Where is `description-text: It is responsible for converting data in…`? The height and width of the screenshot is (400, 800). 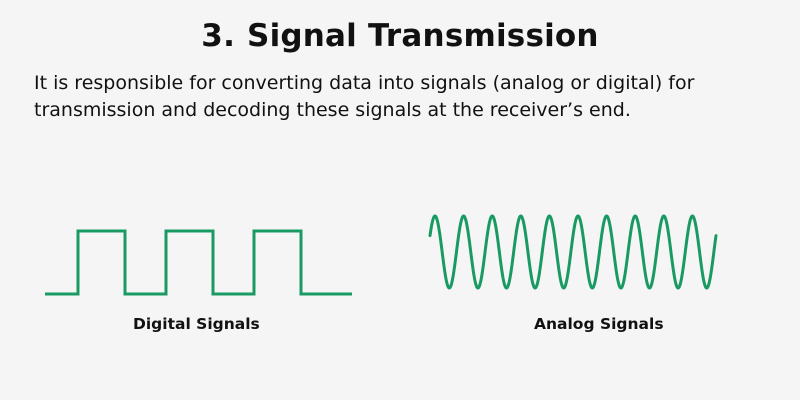
description-text: It is responsible for converting data in… is located at coordinates (364, 96).